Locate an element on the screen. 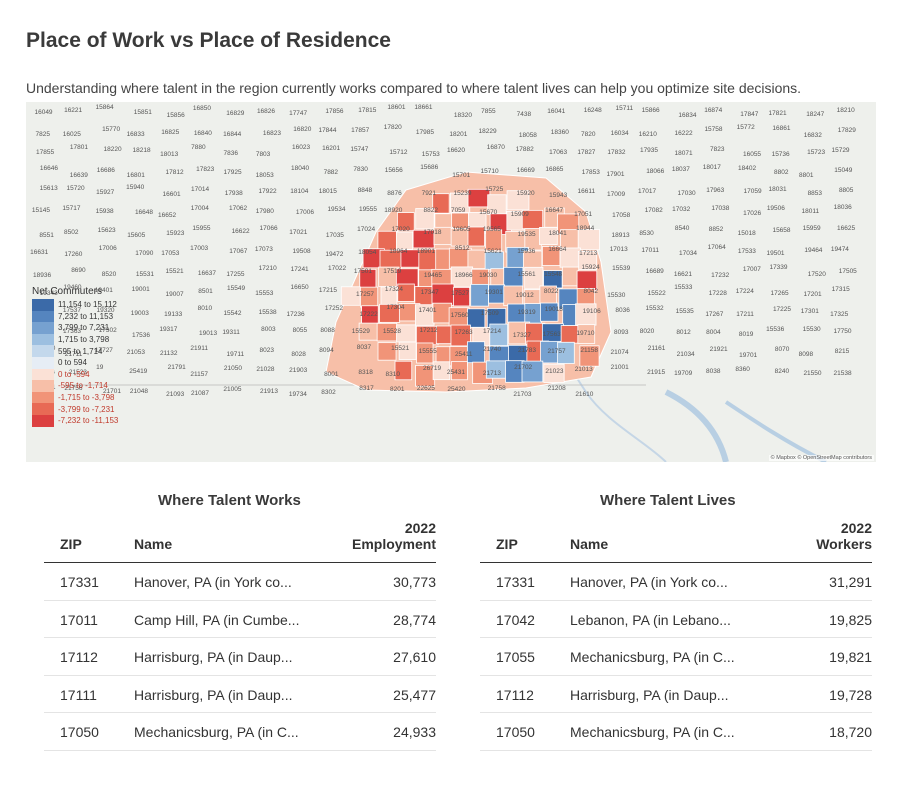  legend-item: -595 to -1,714 is located at coordinates (87, 386).